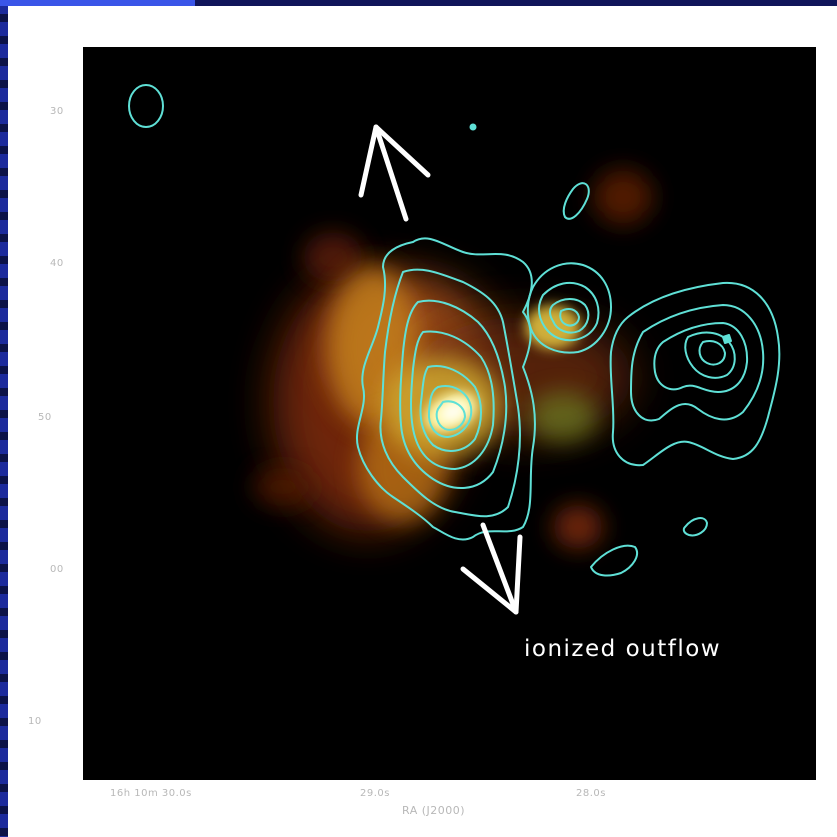  Describe the element at coordinates (434, 810) in the screenshot. I see `x-axis-label: RA (J2000)` at that location.